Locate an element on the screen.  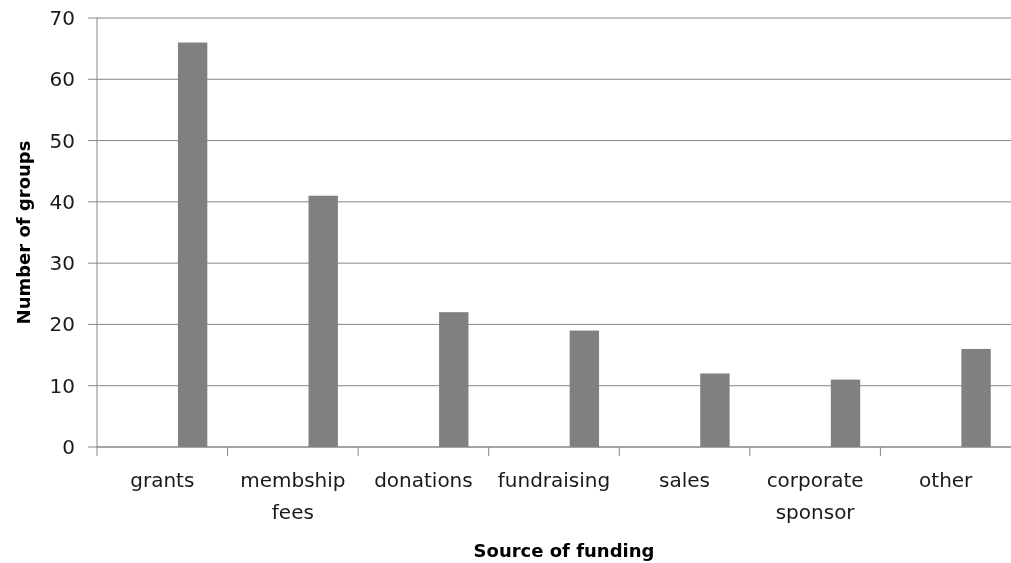
y-tick-label: 30 is located at coordinates (62, 263).